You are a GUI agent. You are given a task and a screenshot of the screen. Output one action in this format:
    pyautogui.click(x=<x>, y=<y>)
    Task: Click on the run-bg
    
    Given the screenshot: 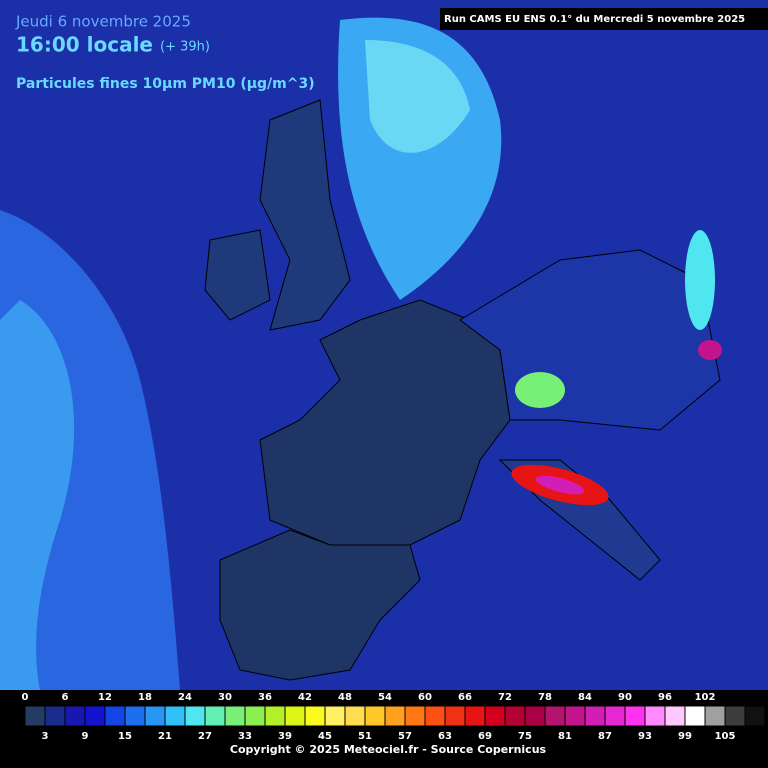 What is the action you would take?
    pyautogui.click(x=604, y=19)
    